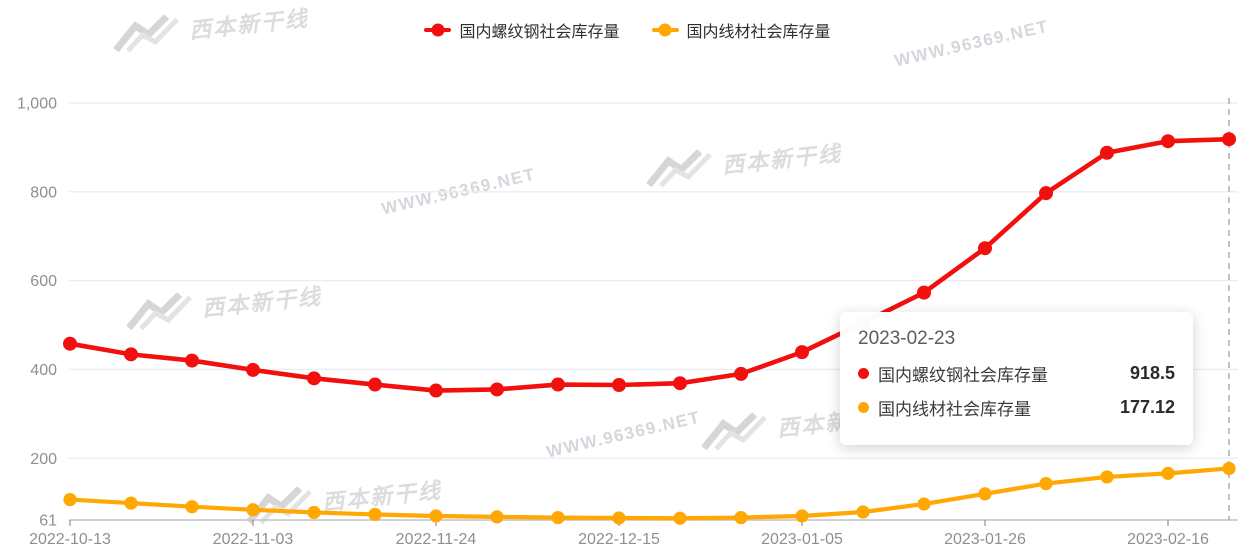 This screenshot has width=1255, height=556. I want to click on wirerod-series-icon, so click(665, 30).